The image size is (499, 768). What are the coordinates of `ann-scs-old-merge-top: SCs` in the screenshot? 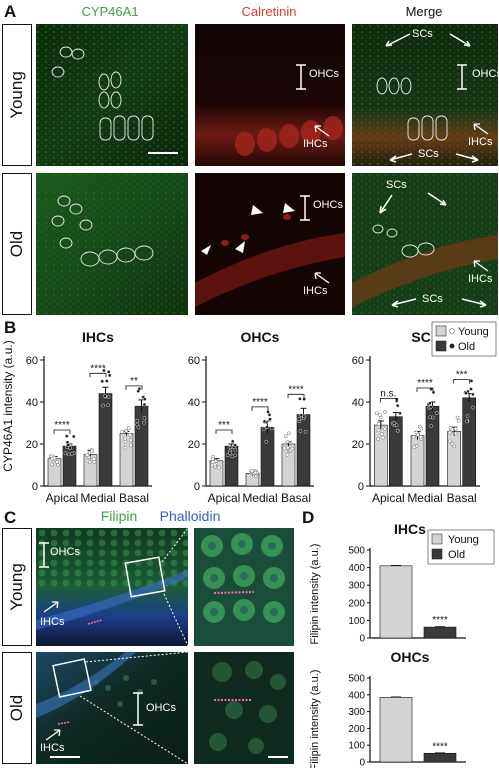 It's located at (396, 185).